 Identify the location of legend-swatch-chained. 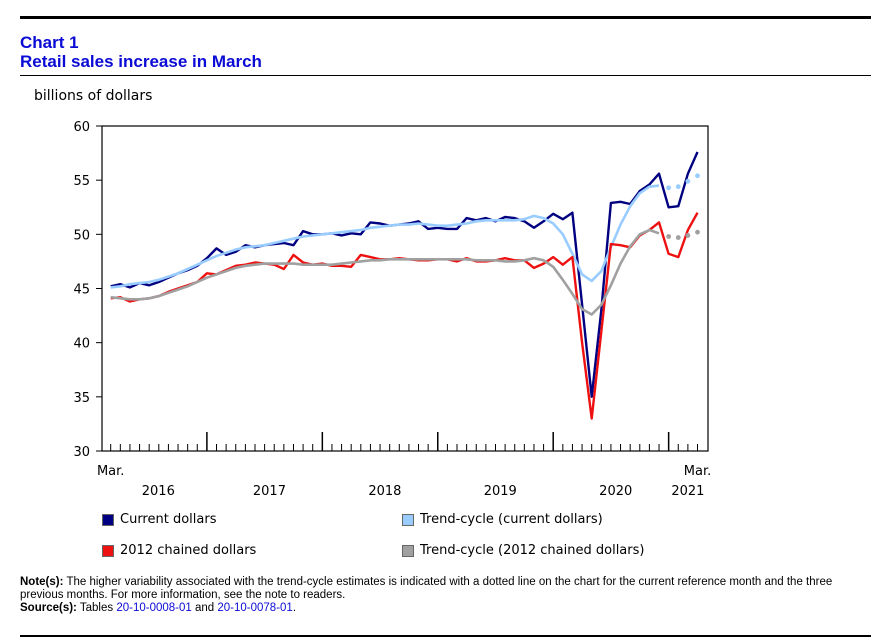
(108, 550).